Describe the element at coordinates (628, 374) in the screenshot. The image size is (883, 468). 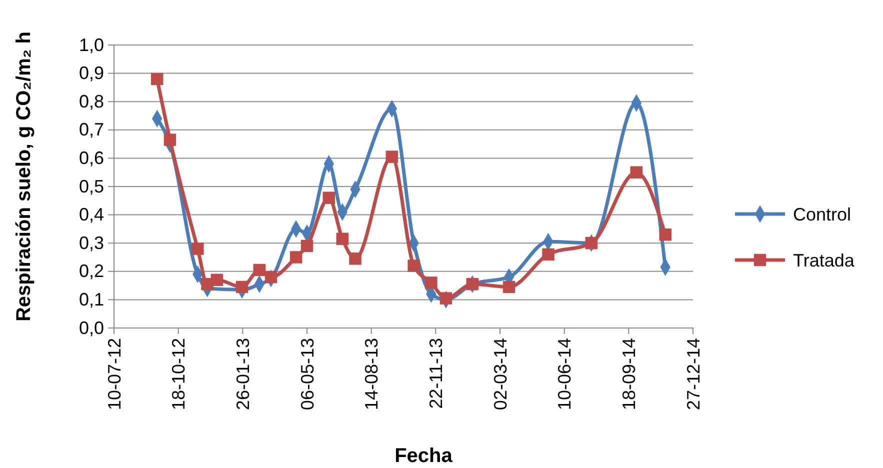
I see `x-tick-label: 18-09-14` at that location.